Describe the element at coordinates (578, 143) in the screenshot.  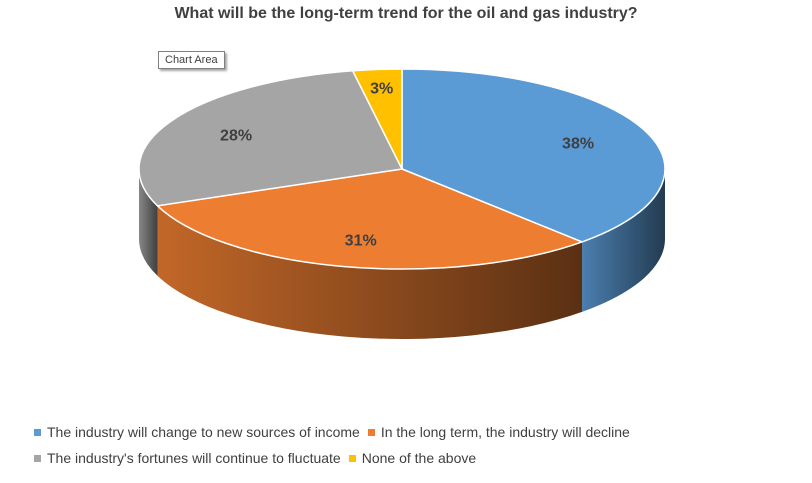
I see `pie-data-label: 38%` at that location.